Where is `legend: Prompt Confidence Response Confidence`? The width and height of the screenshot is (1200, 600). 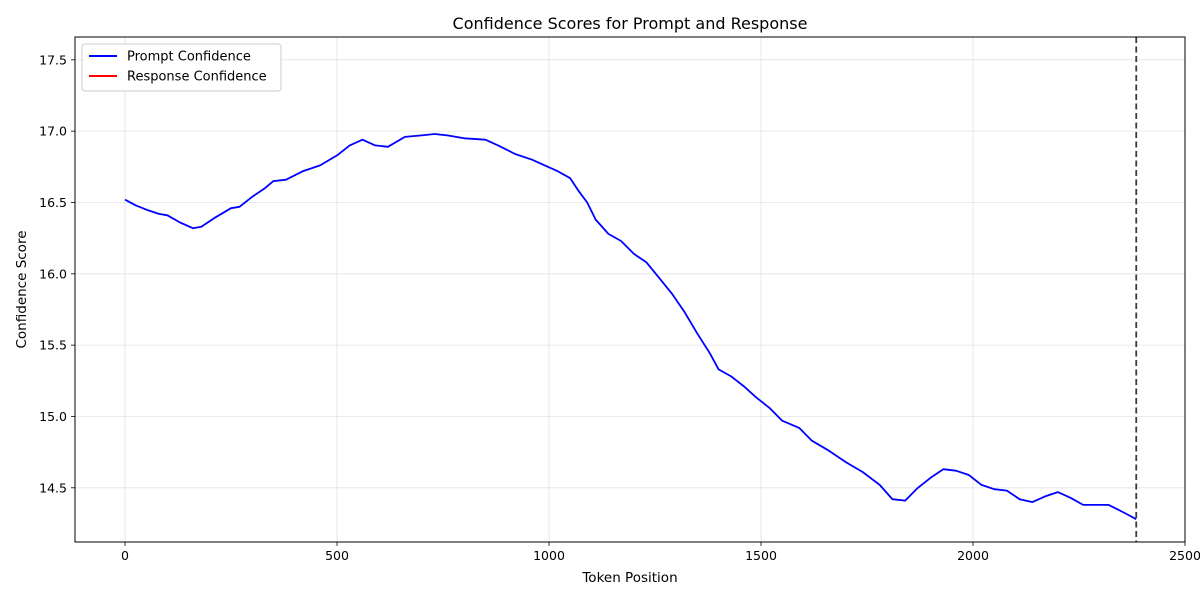 legend: Prompt Confidence Response Confidence is located at coordinates (181, 67).